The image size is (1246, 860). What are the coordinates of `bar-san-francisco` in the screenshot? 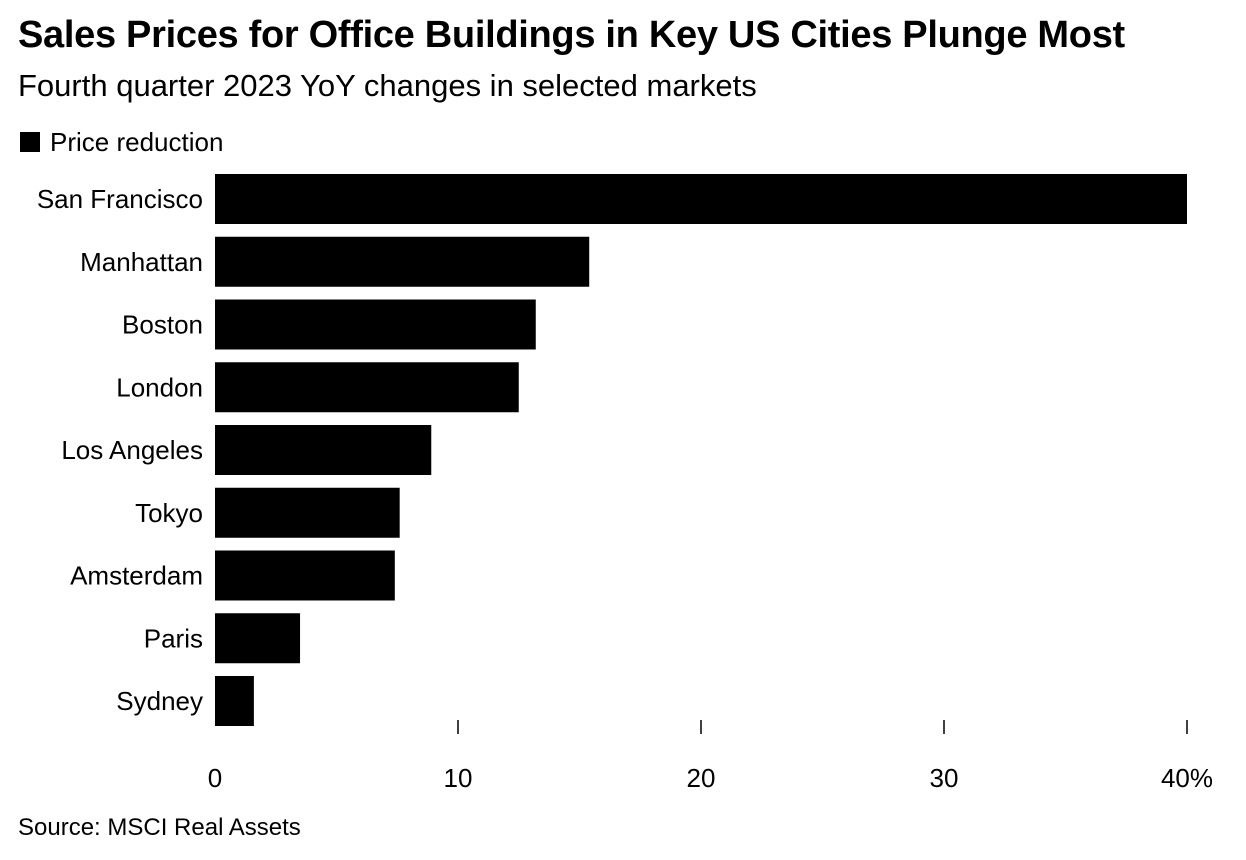 It's located at (701, 199).